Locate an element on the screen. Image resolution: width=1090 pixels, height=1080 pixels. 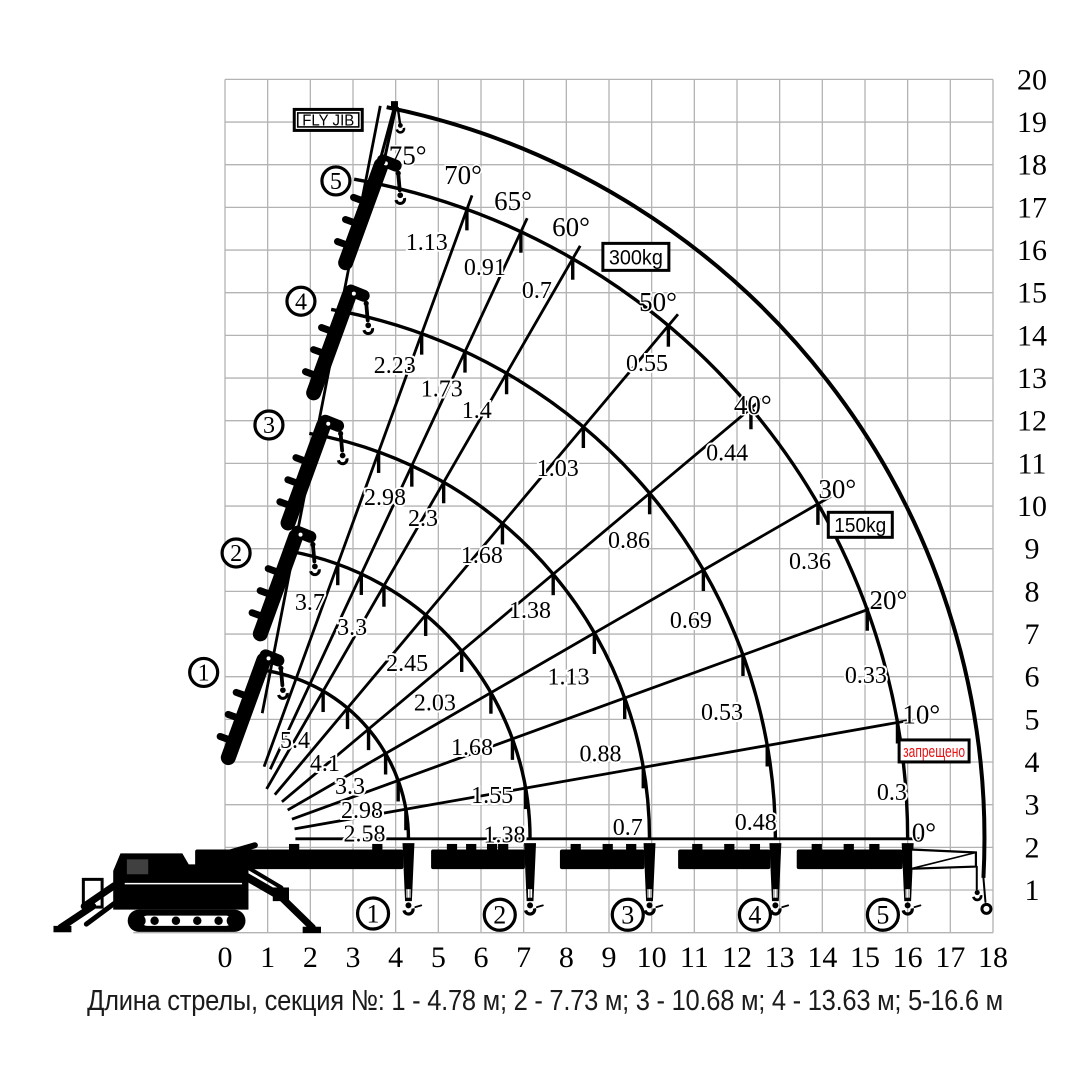
cab-window is located at coordinates (137, 867).